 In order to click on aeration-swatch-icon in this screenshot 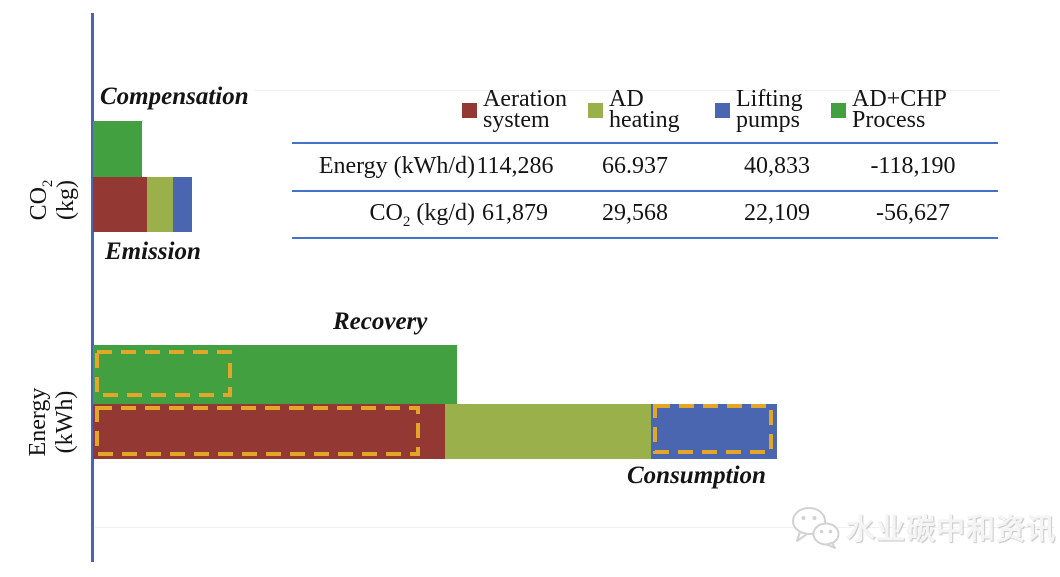, I will do `click(469, 110)`.